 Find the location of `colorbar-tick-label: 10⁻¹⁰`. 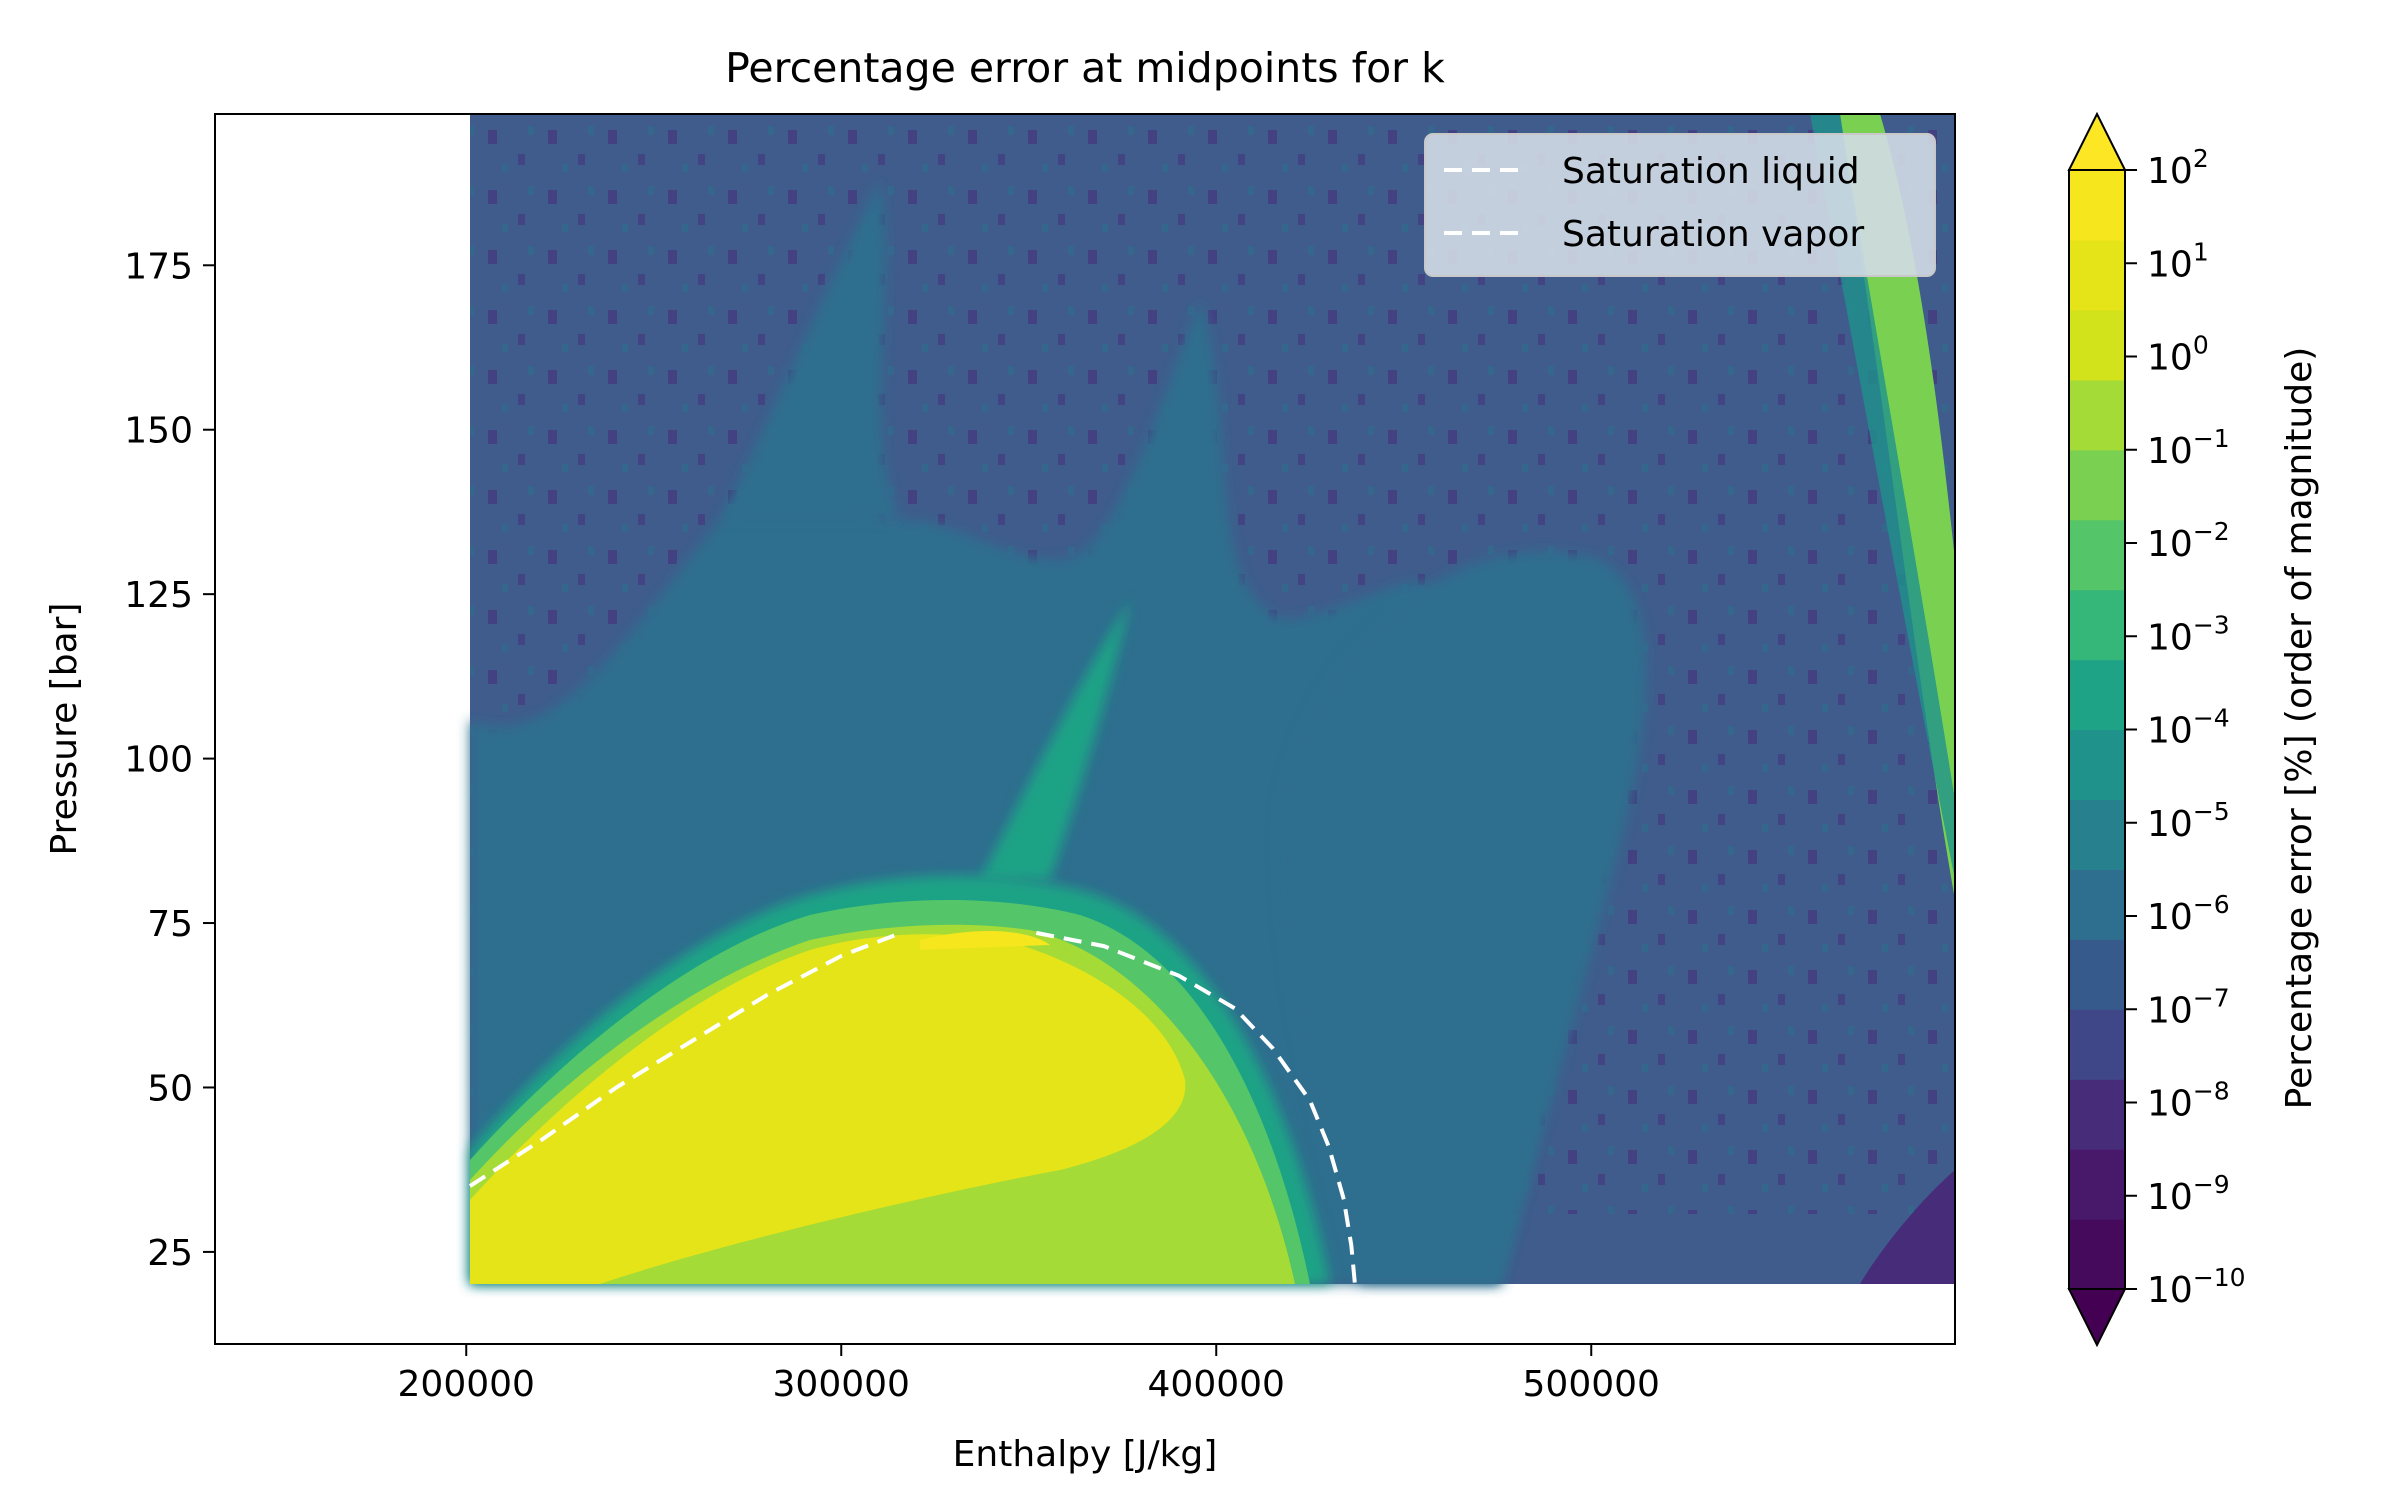

colorbar-tick-label: 10⁻¹⁰ is located at coordinates (2196, 1287).